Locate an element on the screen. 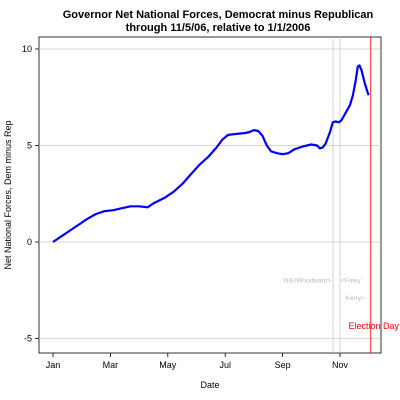 The height and width of the screenshot is (400, 400). y-tick-label: 0 is located at coordinates (29, 242).